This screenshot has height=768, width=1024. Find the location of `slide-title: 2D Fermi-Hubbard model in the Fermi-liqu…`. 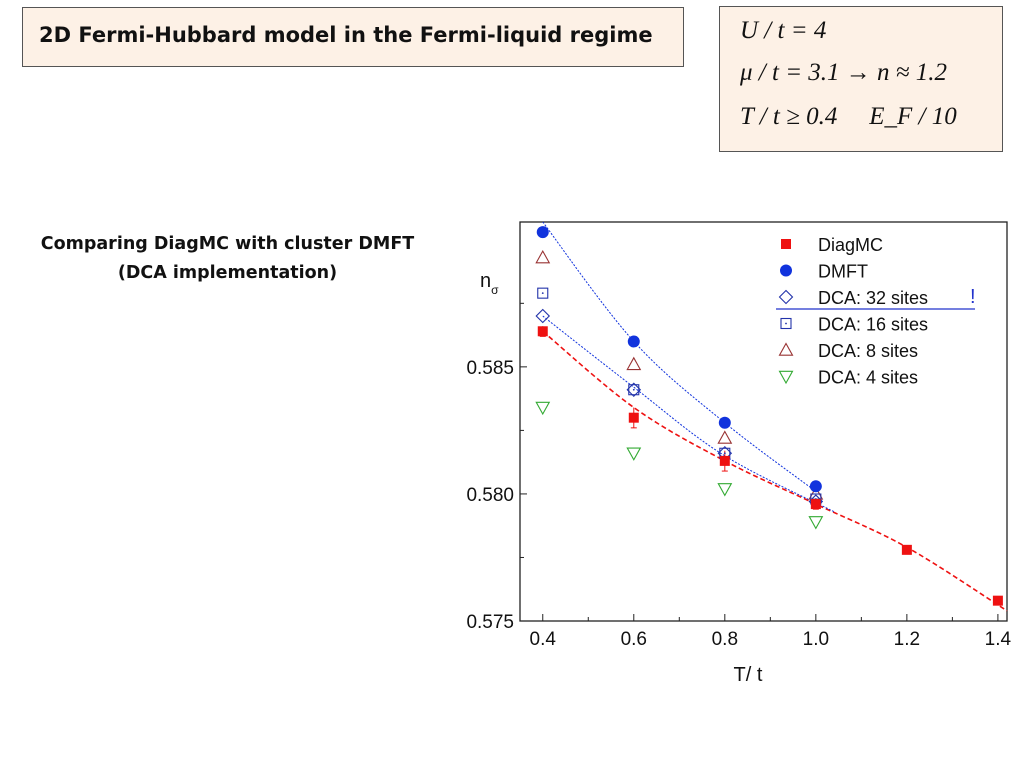

slide-title: 2D Fermi-Hubbard model in the Fermi-liqu… is located at coordinates (346, 35).